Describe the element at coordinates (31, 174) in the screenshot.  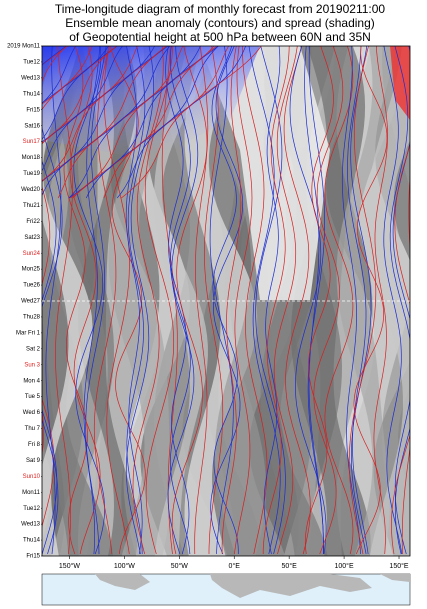
I see `y-tick-label: Tue19` at that location.